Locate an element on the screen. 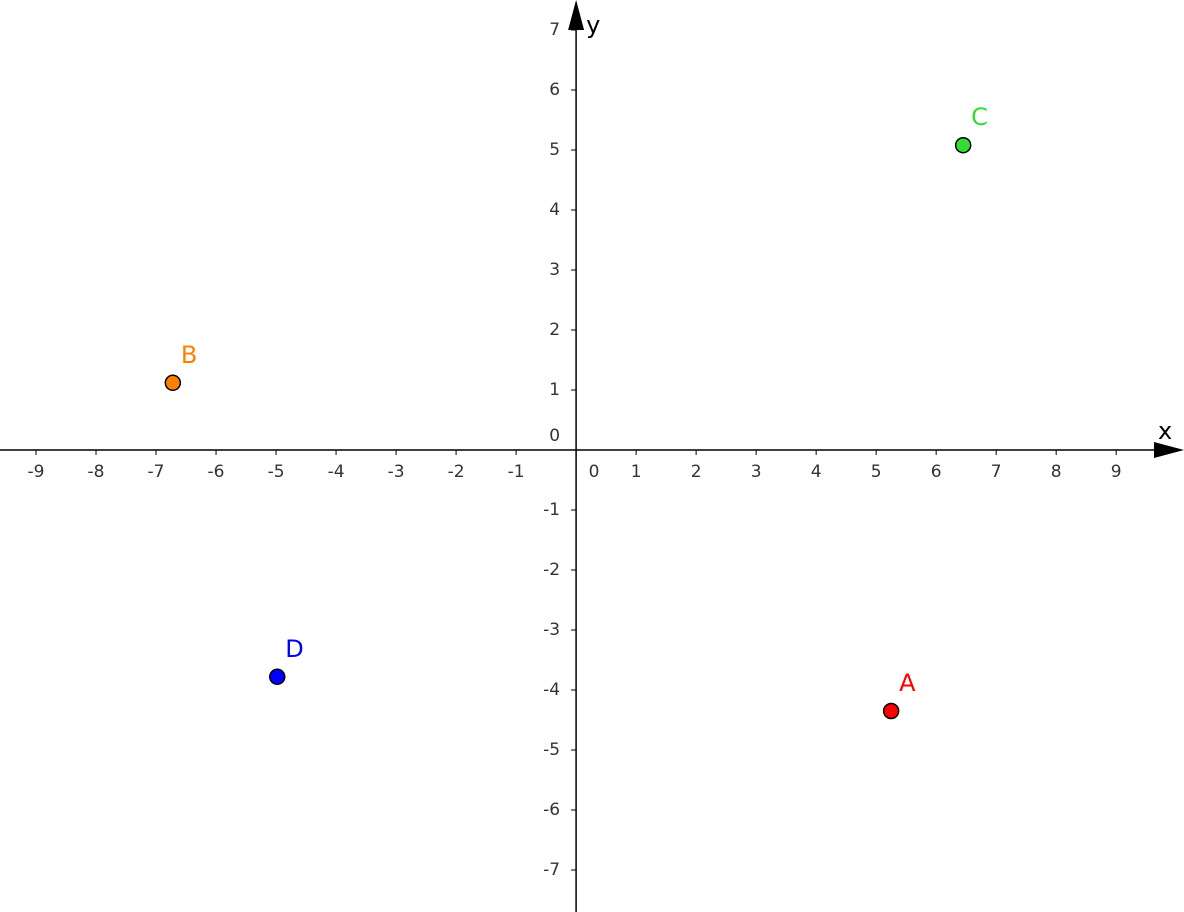 The height and width of the screenshot is (912, 1184). y-tick-label: -5 is located at coordinates (551, 750).